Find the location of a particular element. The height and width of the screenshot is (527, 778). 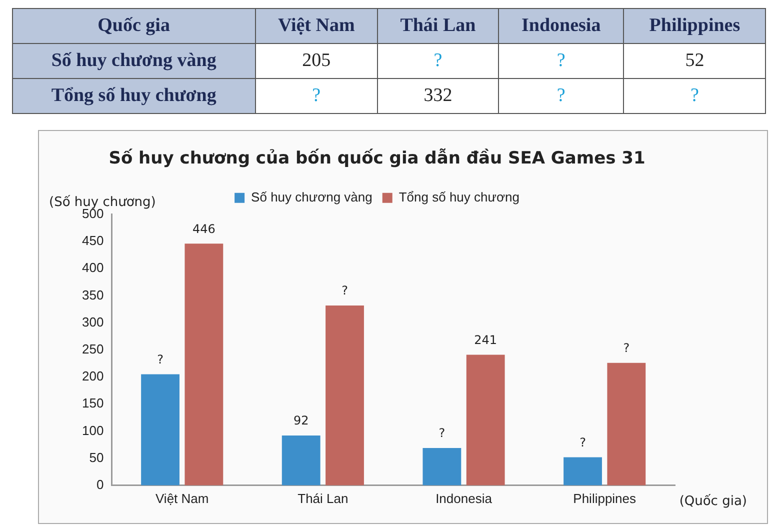

y-tick-label: 350 is located at coordinates (93, 294).